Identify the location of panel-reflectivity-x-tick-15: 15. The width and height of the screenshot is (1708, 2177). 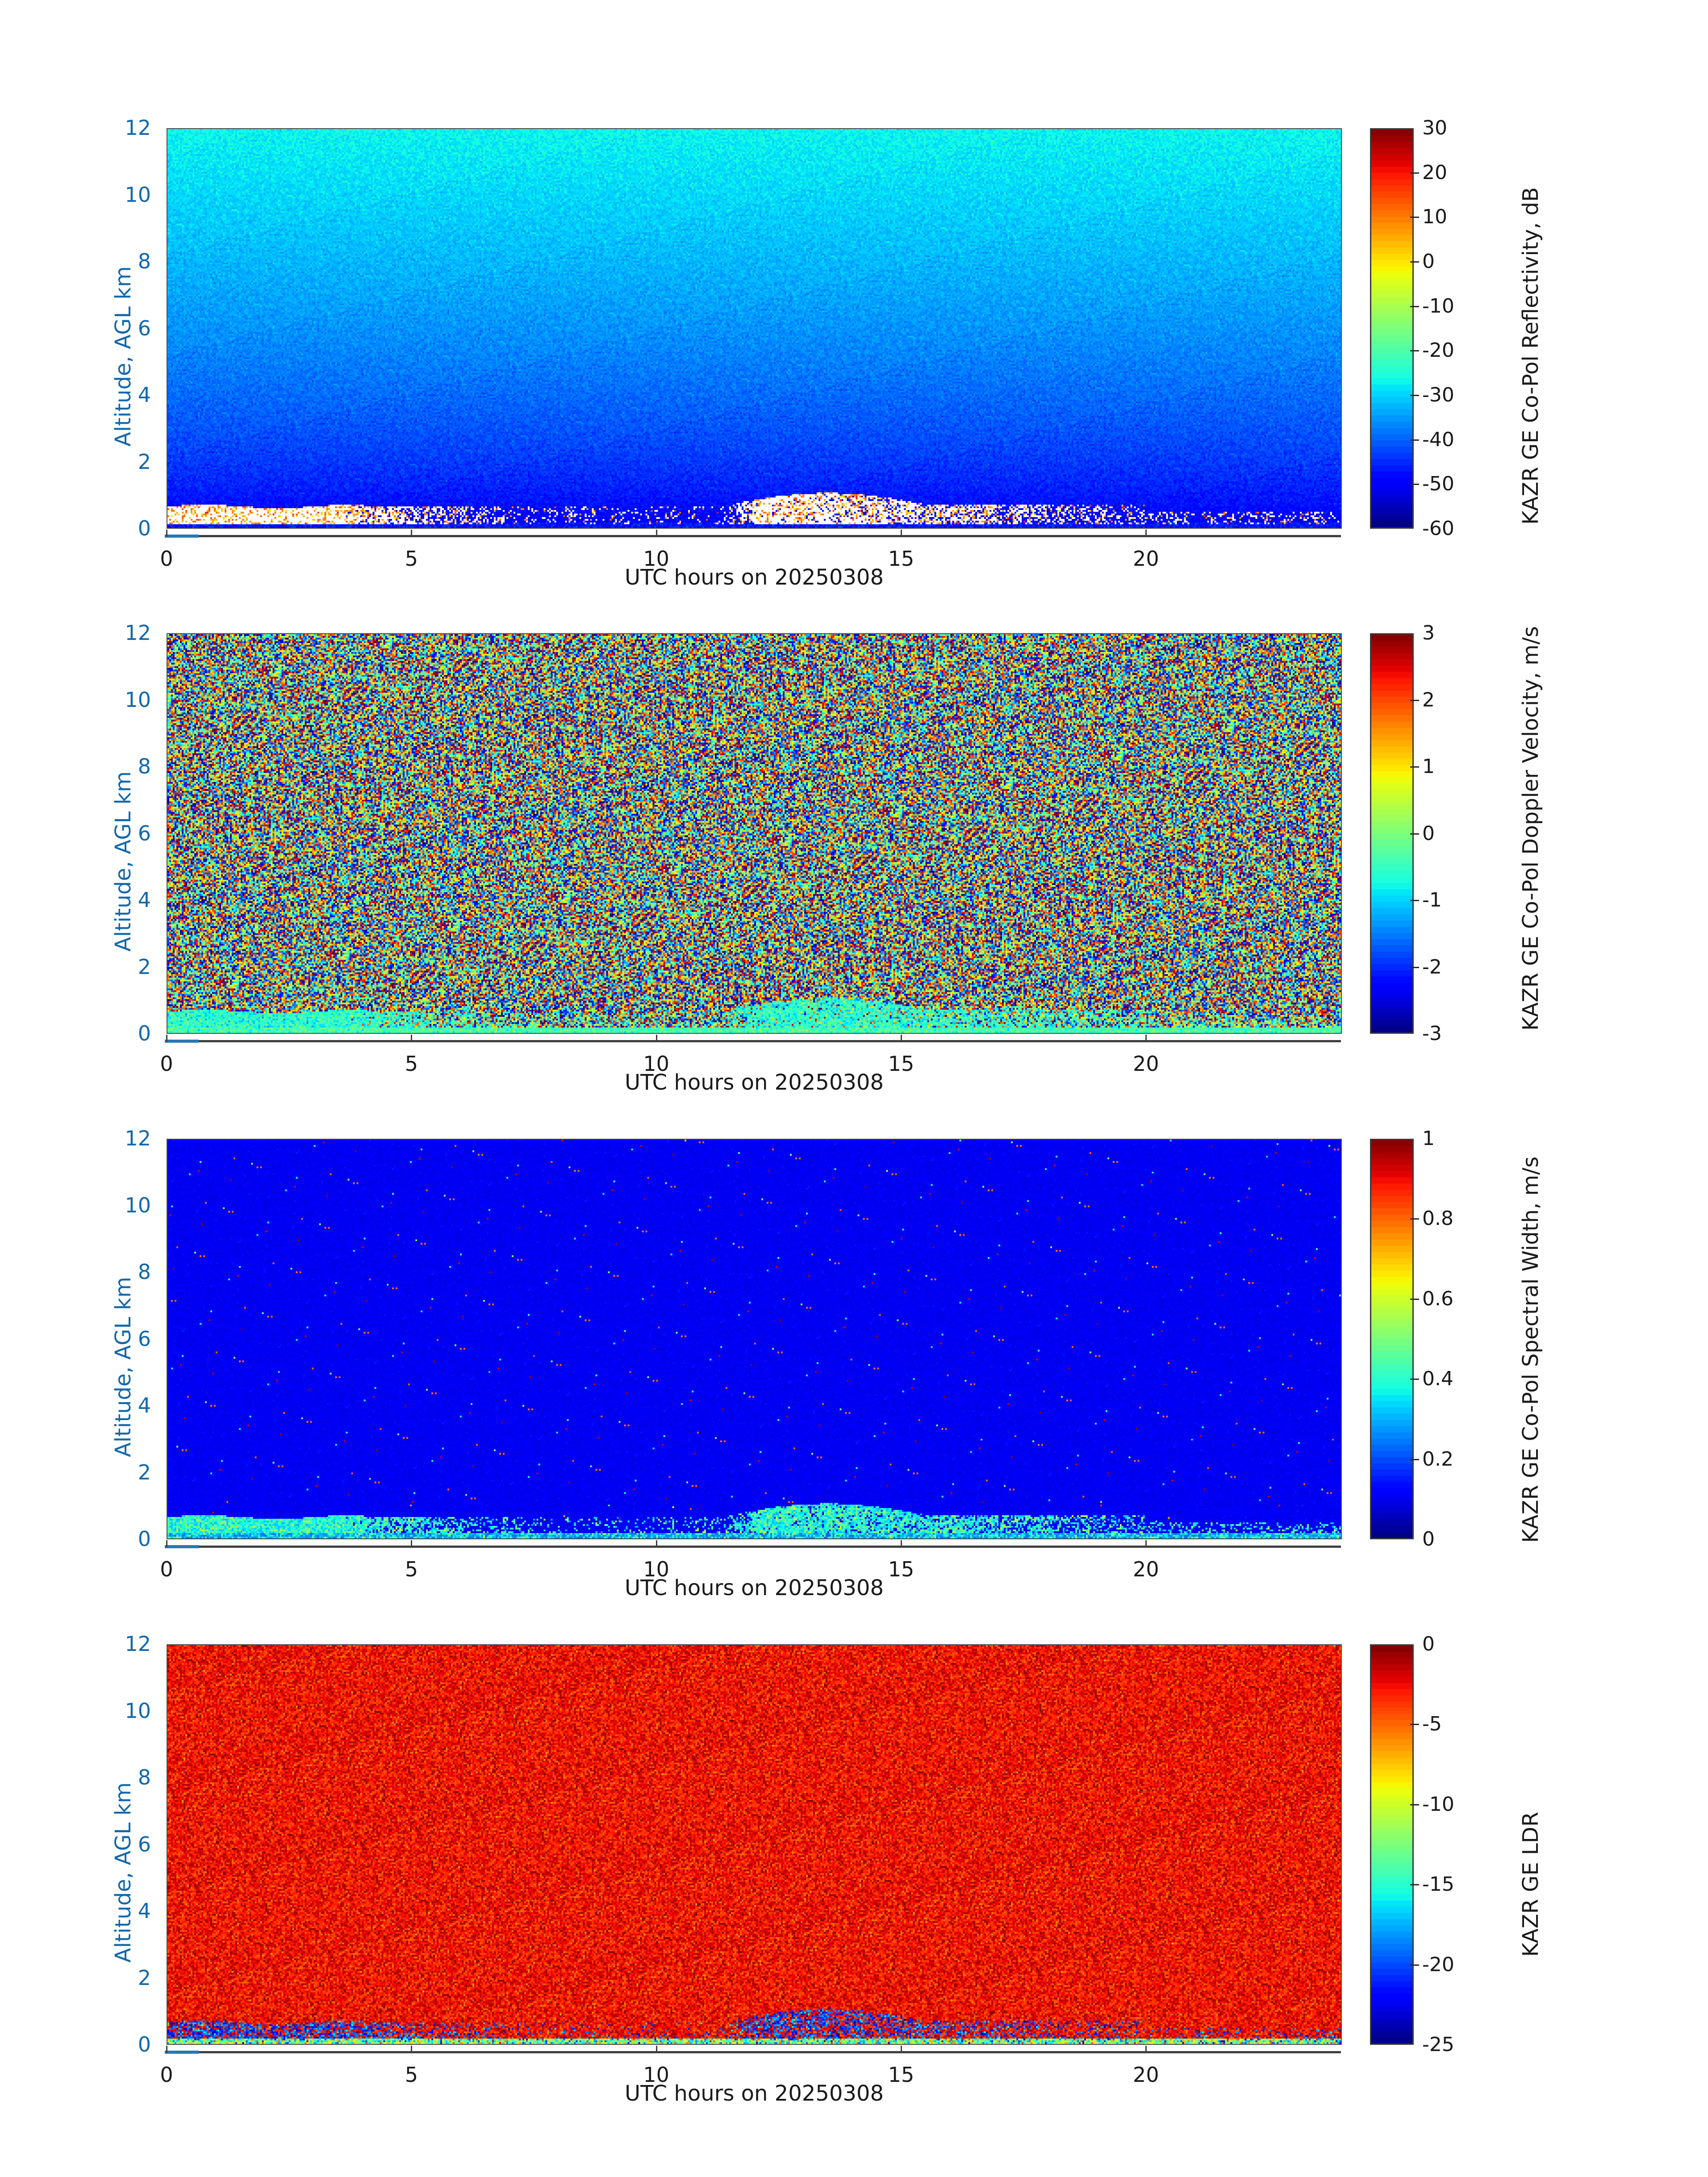
(901, 559).